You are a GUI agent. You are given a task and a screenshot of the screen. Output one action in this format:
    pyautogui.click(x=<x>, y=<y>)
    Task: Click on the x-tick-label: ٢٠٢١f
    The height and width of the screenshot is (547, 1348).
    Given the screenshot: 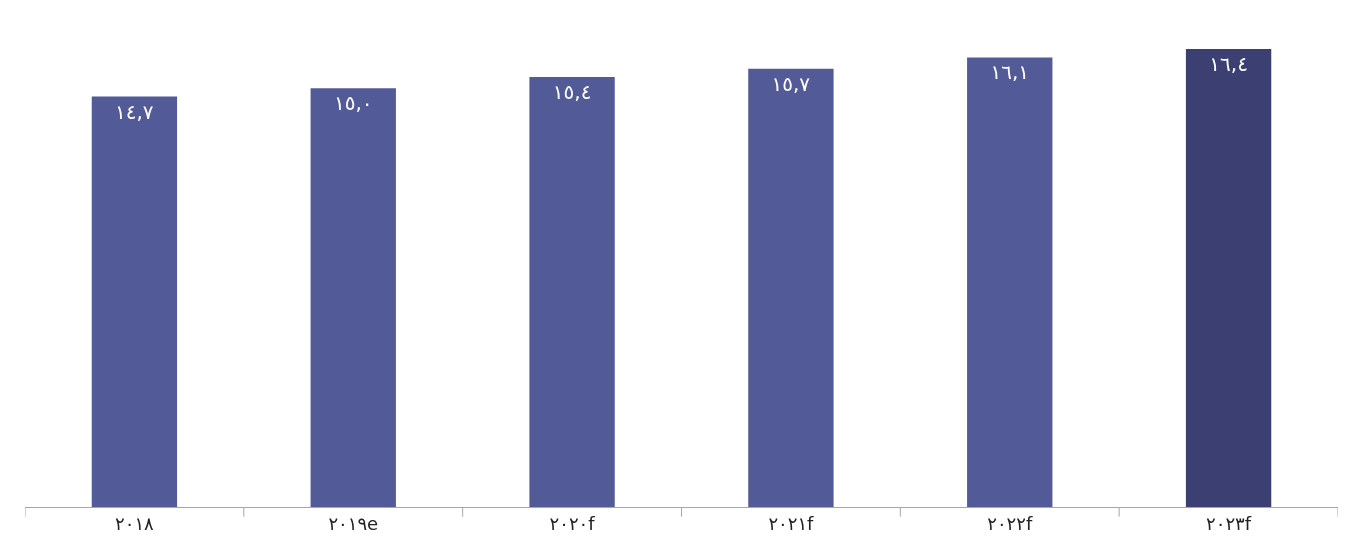 What is the action you would take?
    pyautogui.click(x=791, y=523)
    